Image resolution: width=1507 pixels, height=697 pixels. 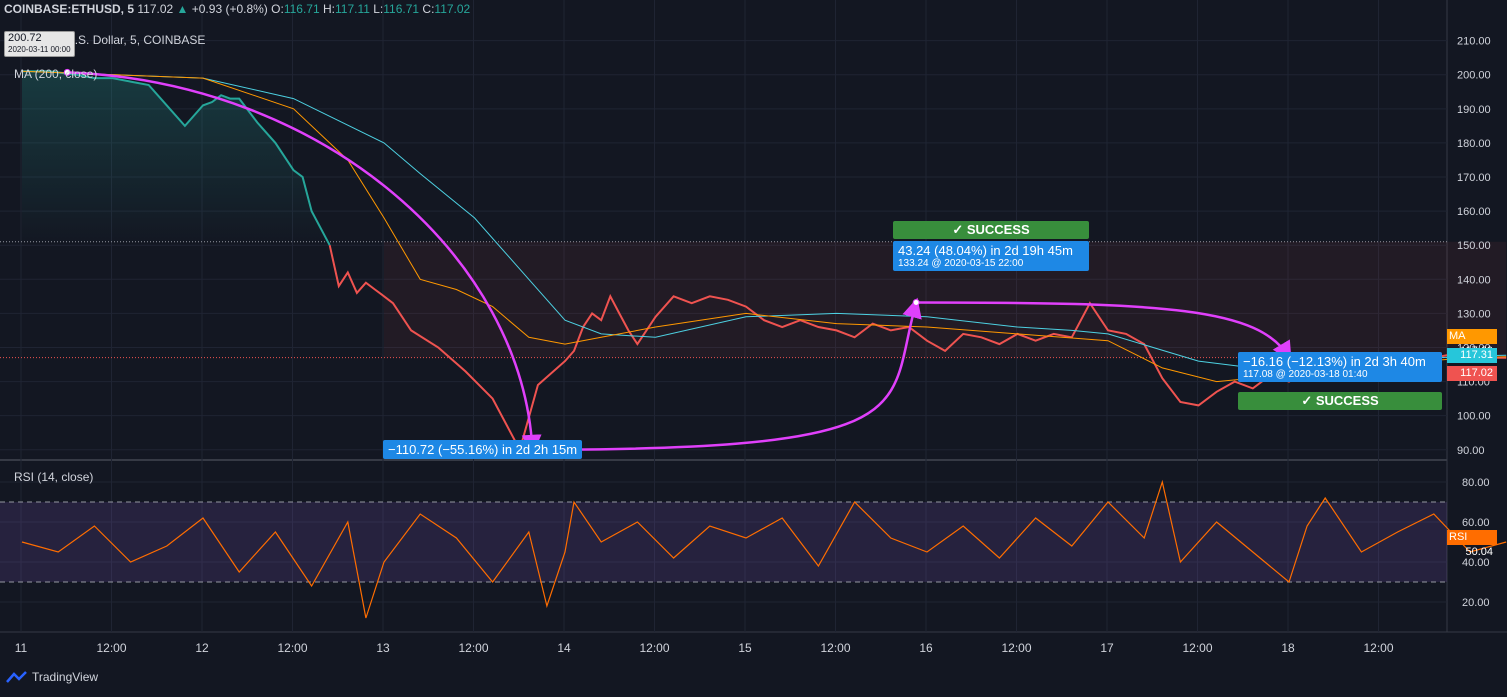 I want to click on low-label: L:, so click(x=378, y=9).